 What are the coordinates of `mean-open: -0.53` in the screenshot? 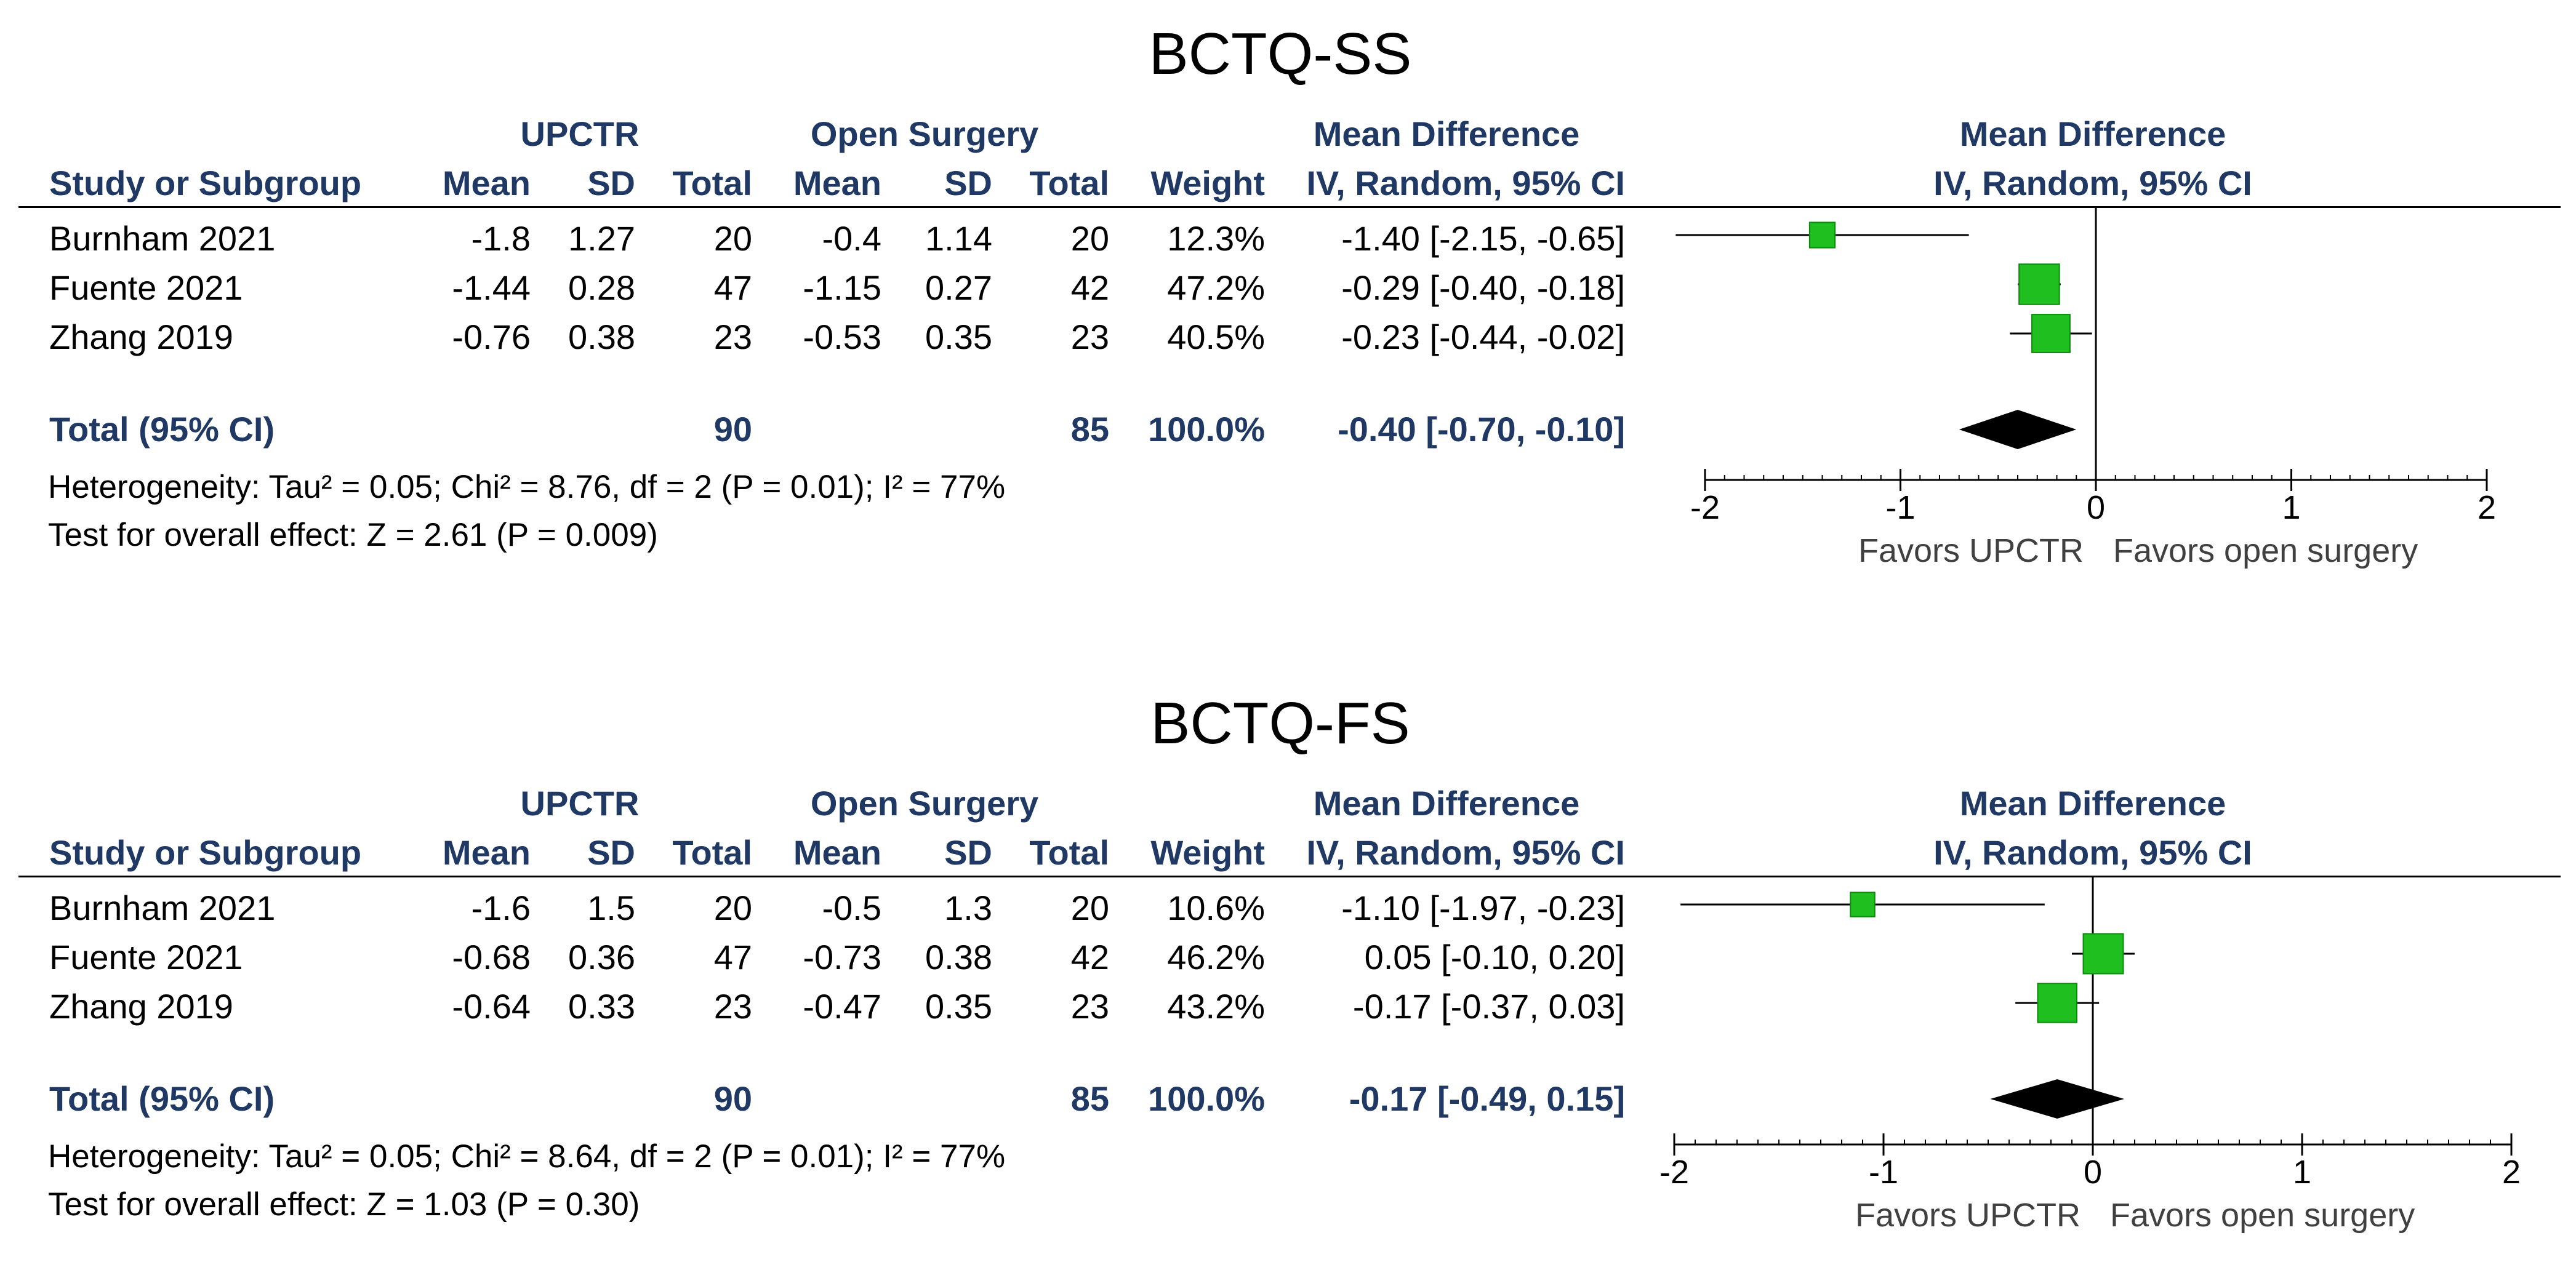 It's located at (842, 337).